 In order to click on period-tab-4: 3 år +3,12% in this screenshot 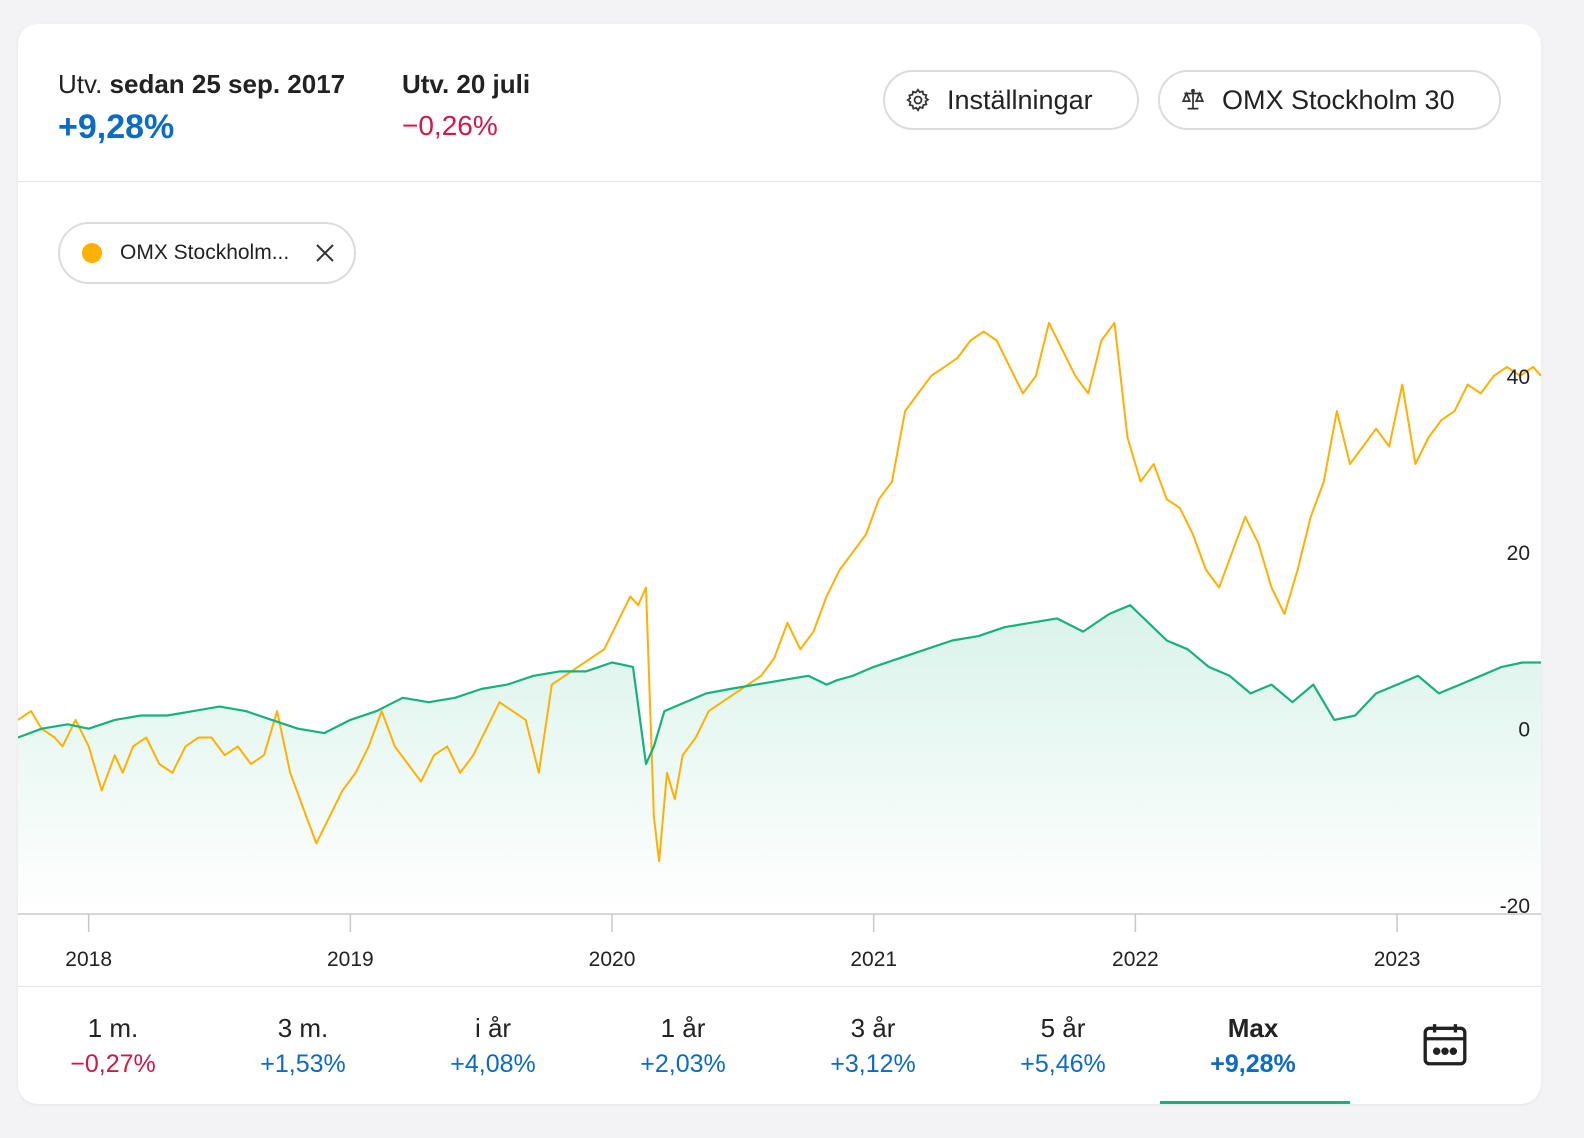, I will do `click(873, 1045)`.